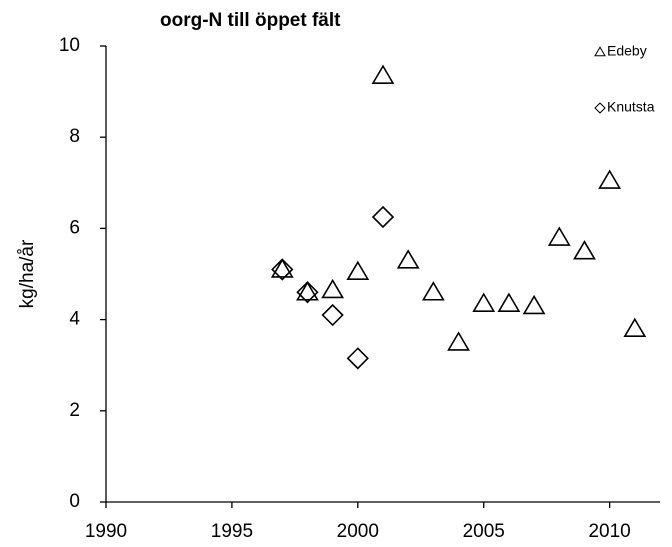 The width and height of the screenshot is (672, 547). What do you see at coordinates (74, 410) in the screenshot?
I see `y-tick-label: 2` at bounding box center [74, 410].